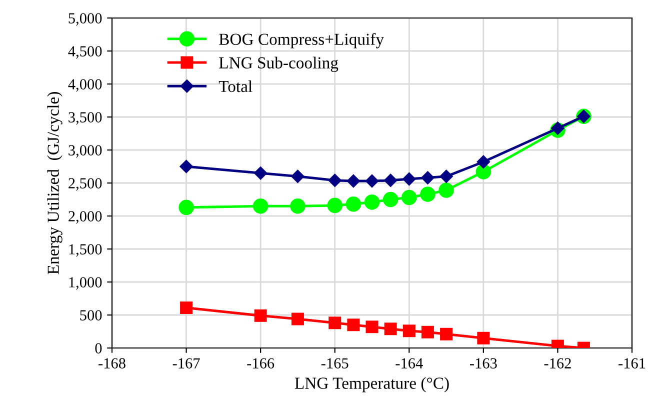 The image size is (652, 407). What do you see at coordinates (85, 250) in the screenshot?
I see `y-tick-label: 1,500` at bounding box center [85, 250].